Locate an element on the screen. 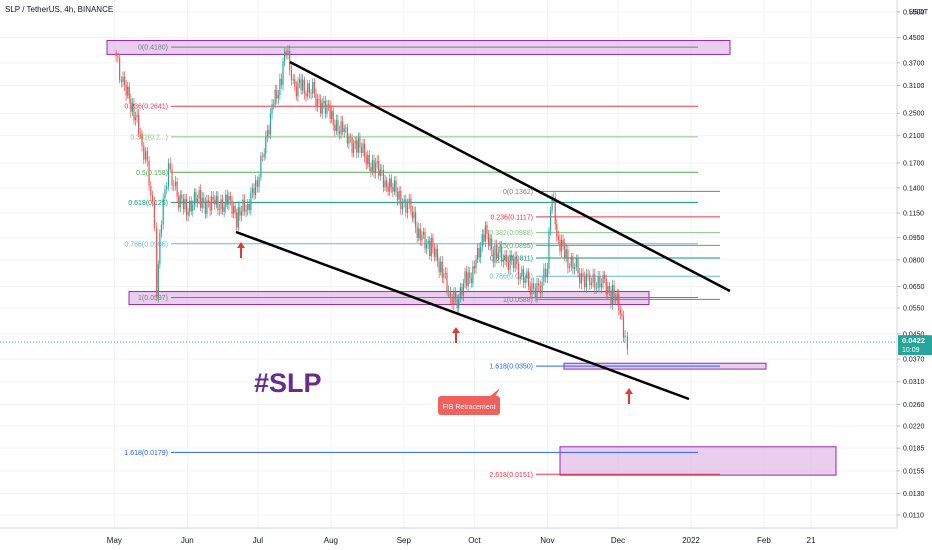 The height and width of the screenshot is (550, 932). fib2-level-label: 0.382(0.0988) is located at coordinates (511, 233).